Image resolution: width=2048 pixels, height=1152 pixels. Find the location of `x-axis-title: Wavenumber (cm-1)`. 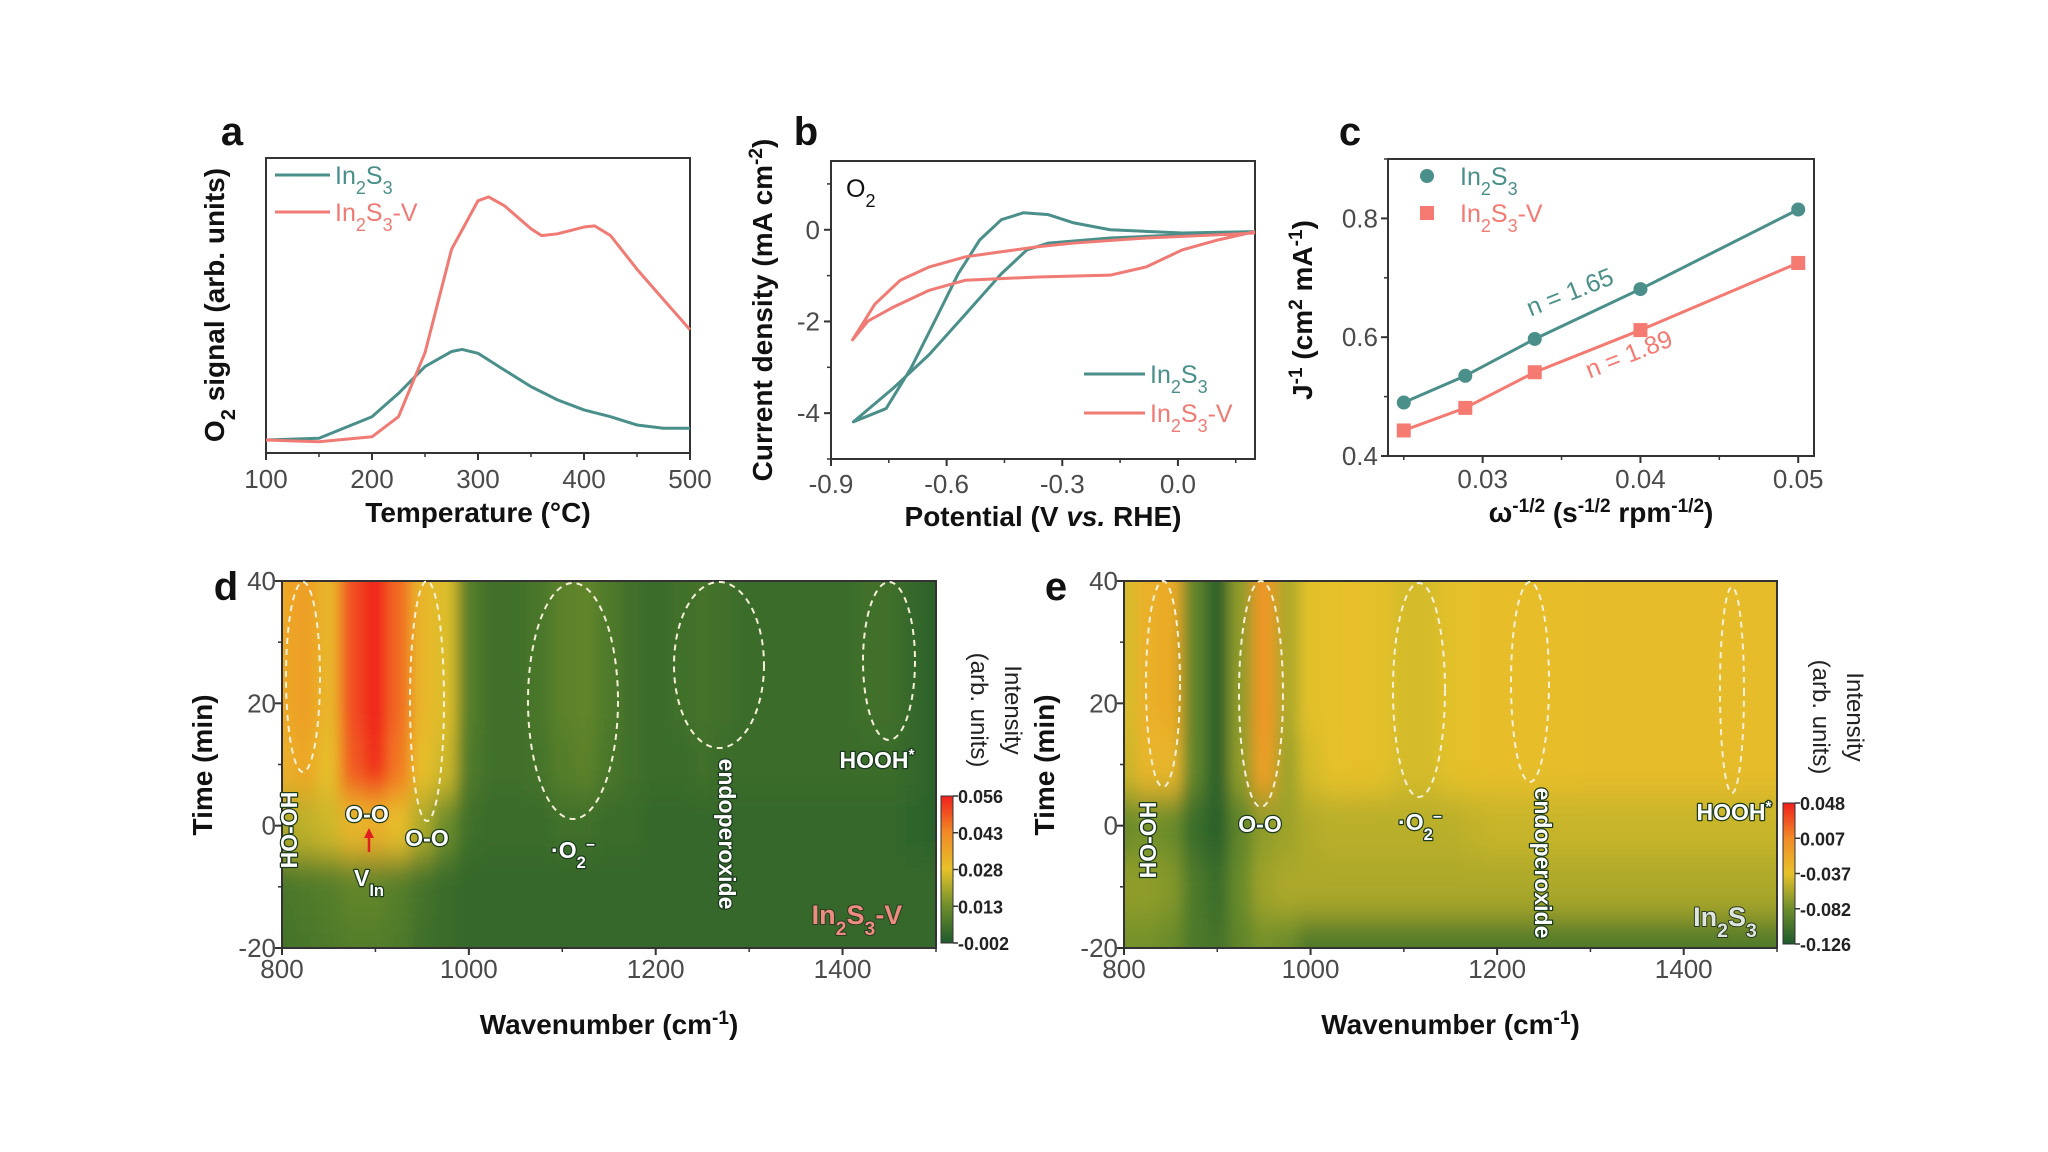

x-axis-title: Wavenumber (cm-1) is located at coordinates (1450, 1024).